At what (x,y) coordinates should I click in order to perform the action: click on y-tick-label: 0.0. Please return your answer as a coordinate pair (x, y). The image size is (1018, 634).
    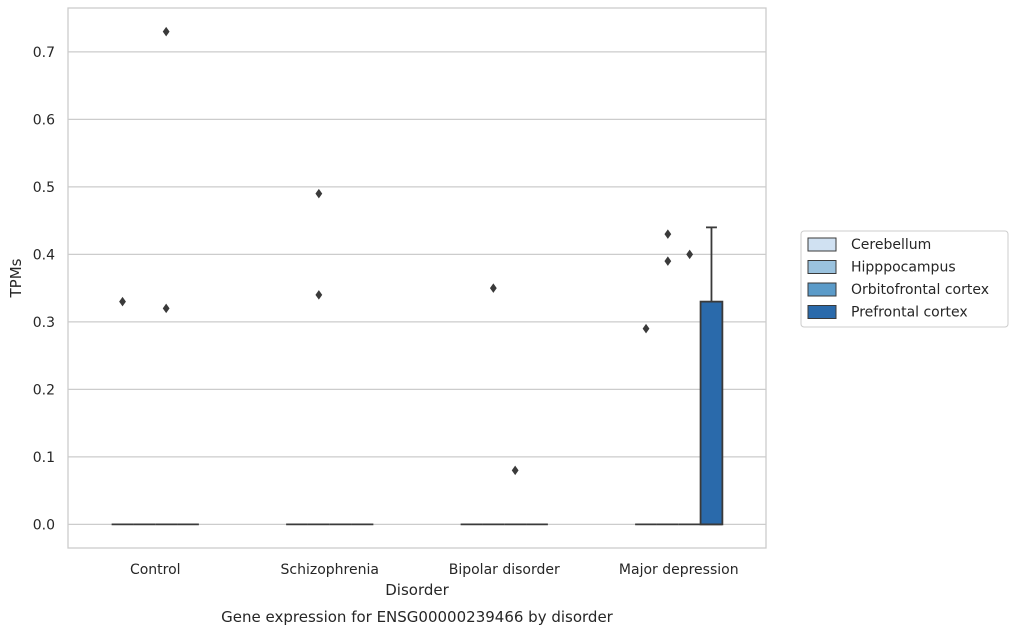
    Looking at the image, I should click on (44, 525).